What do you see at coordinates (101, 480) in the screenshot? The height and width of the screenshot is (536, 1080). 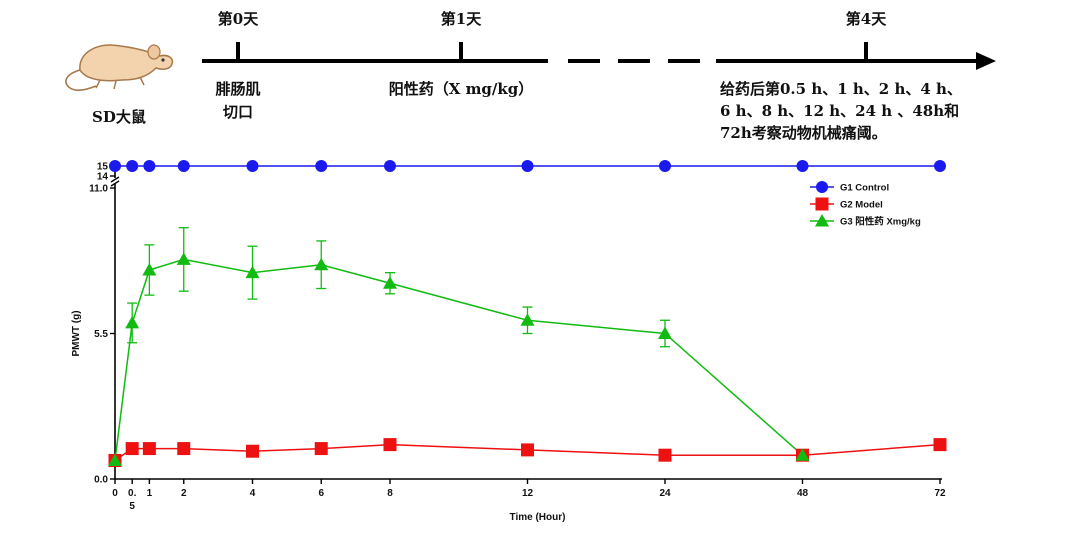 I see `y-tick-label: 0.0` at bounding box center [101, 480].